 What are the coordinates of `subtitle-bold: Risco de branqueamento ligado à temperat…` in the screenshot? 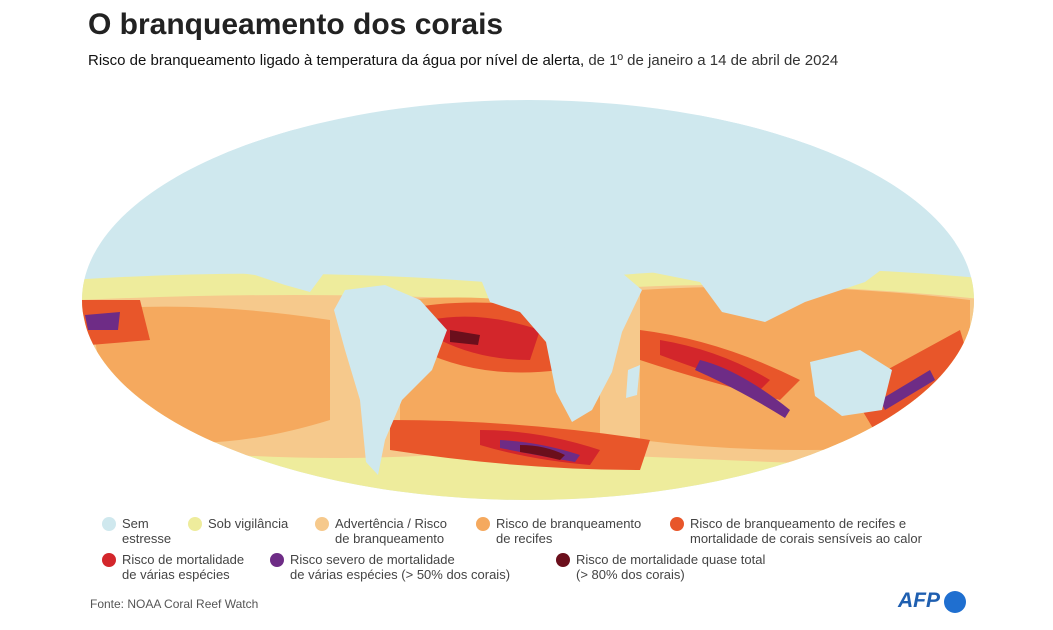 It's located at (336, 60).